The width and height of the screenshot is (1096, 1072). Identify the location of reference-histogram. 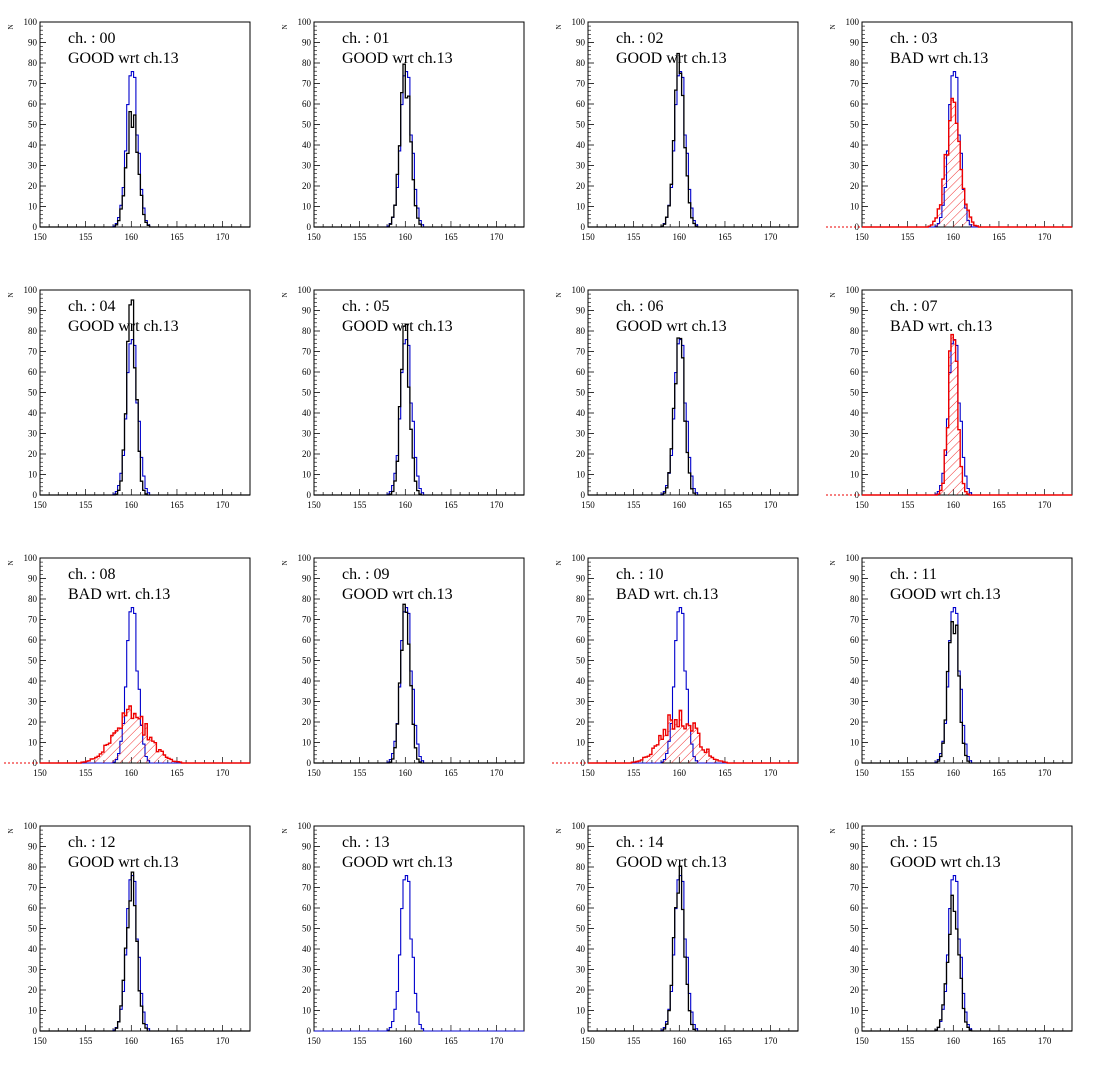
(419, 685).